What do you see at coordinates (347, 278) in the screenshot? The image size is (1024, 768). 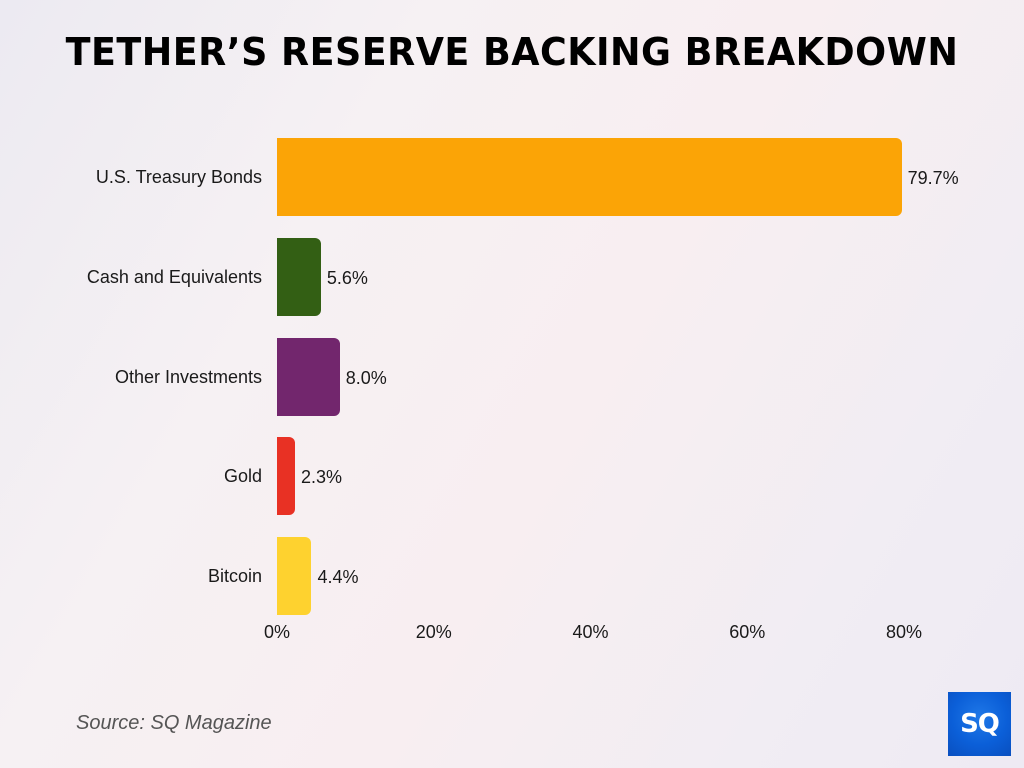 I see `value-label: 5.6%` at bounding box center [347, 278].